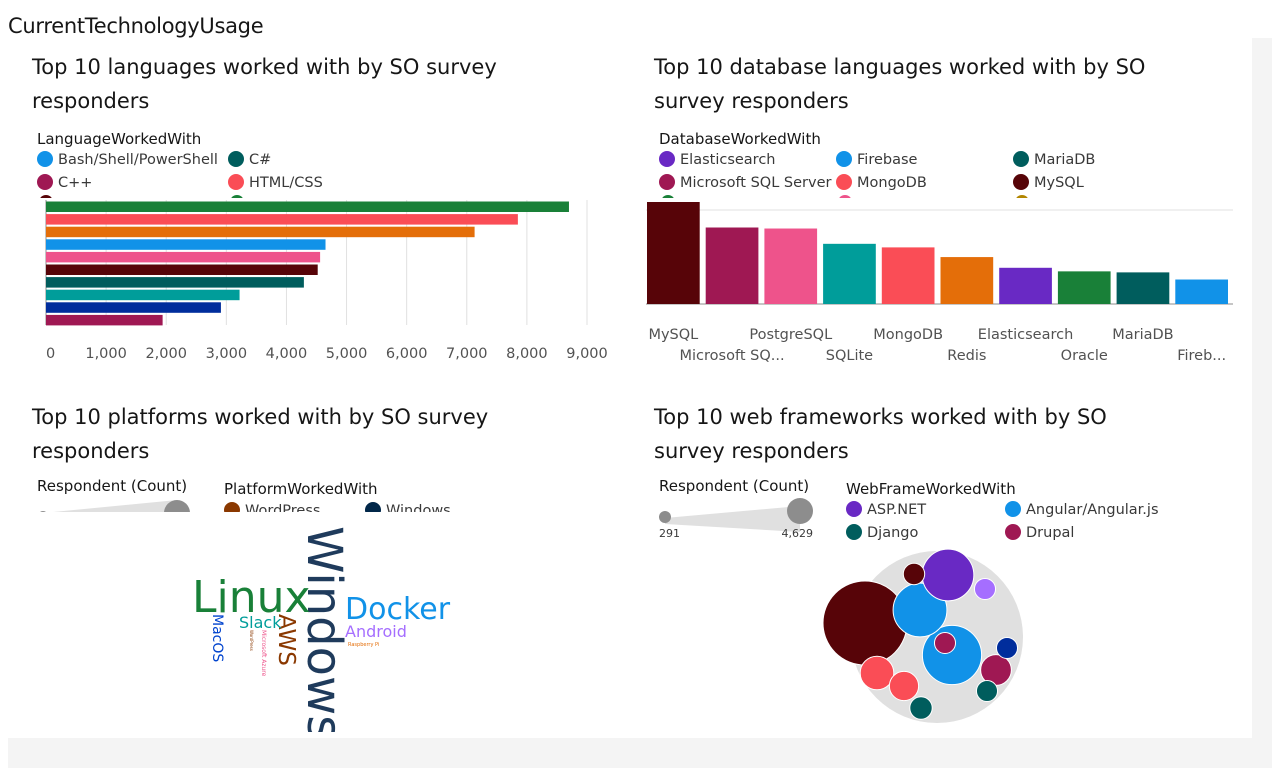  Describe the element at coordinates (249, 159) in the screenshot. I see `legend-item-csharp: C#` at that location.